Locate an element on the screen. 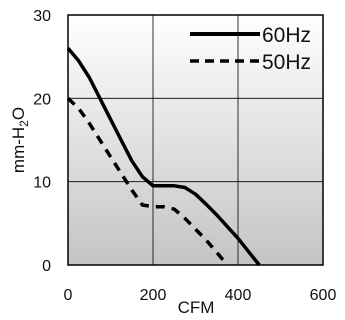  x-tick-label: 600 is located at coordinates (323, 295).